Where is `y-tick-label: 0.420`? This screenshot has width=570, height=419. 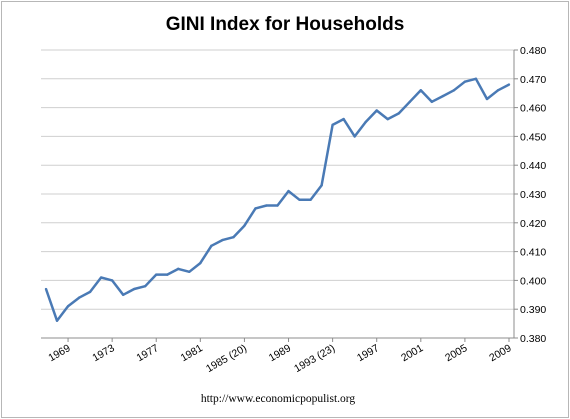 y-tick-label: 0.420 is located at coordinates (533, 224).